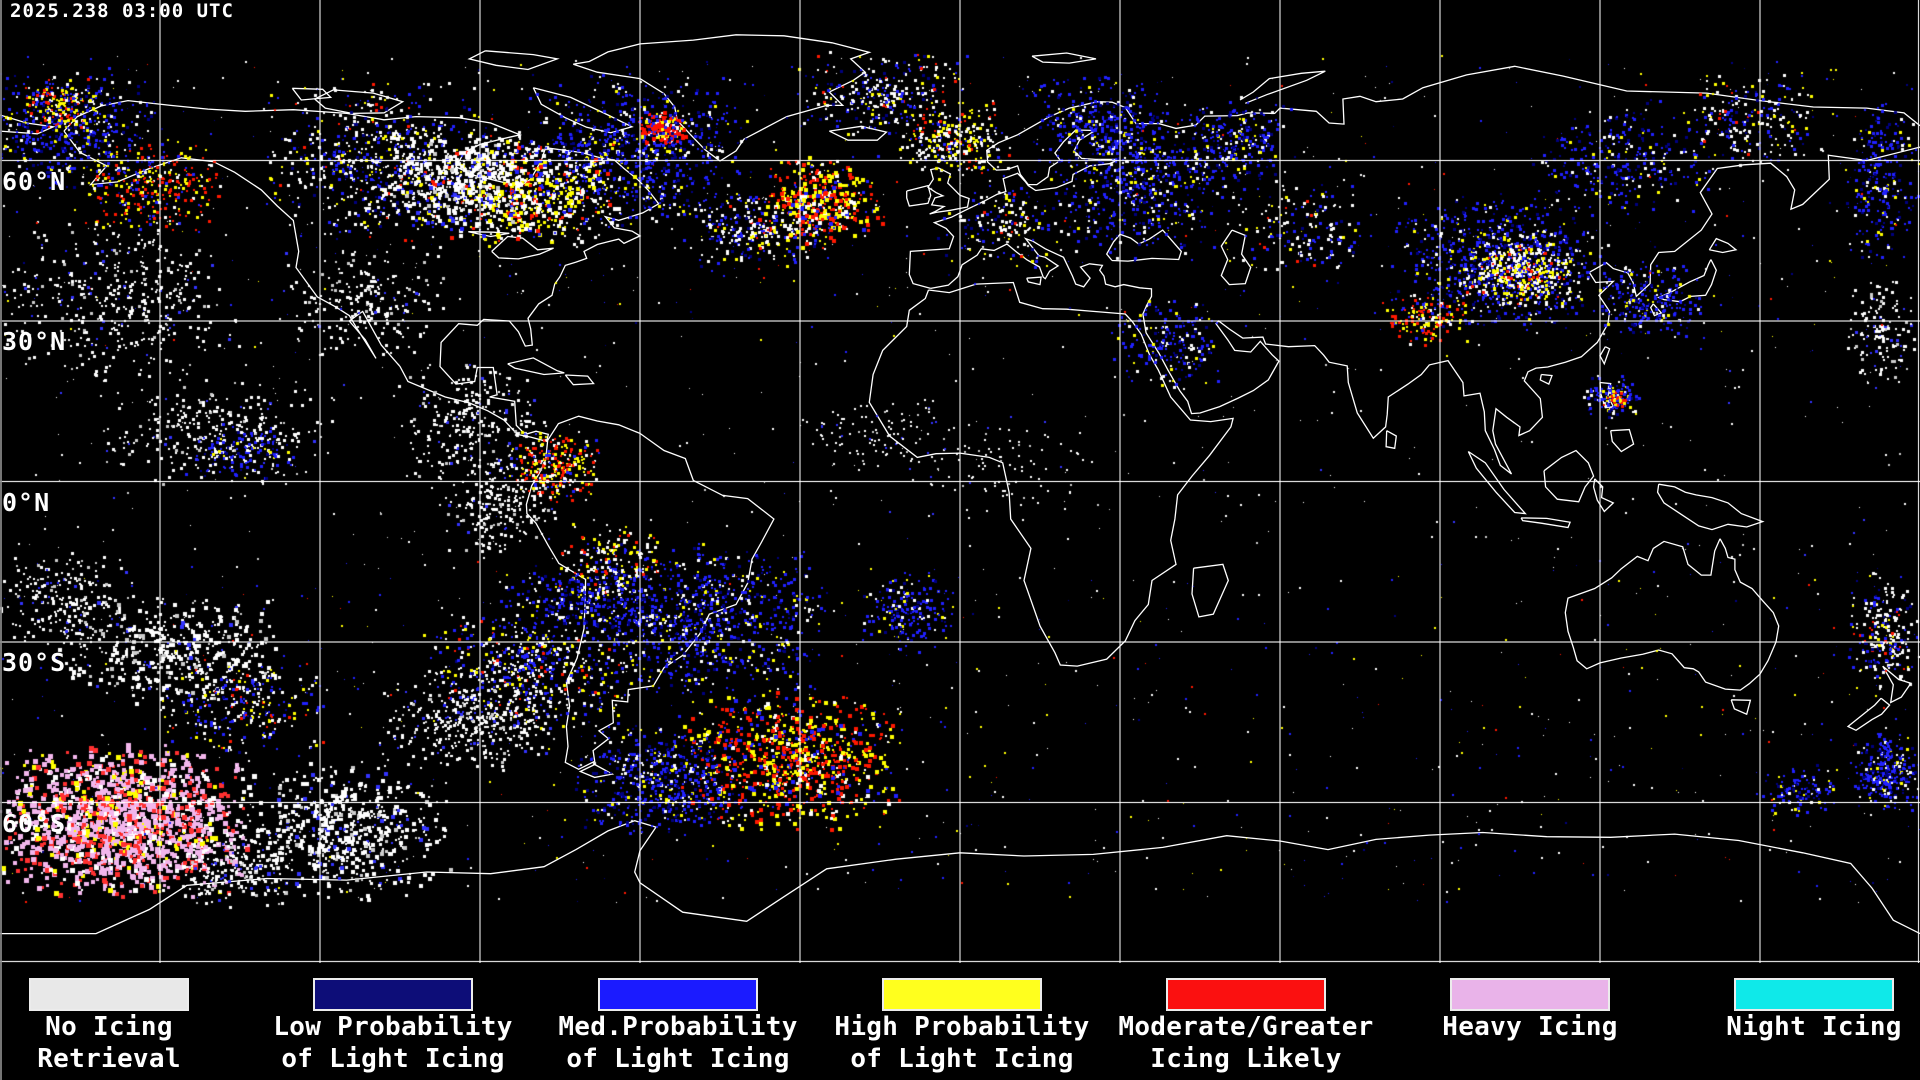  I want to click on legend-item: No Icing Retrieval, so click(139, 1026).